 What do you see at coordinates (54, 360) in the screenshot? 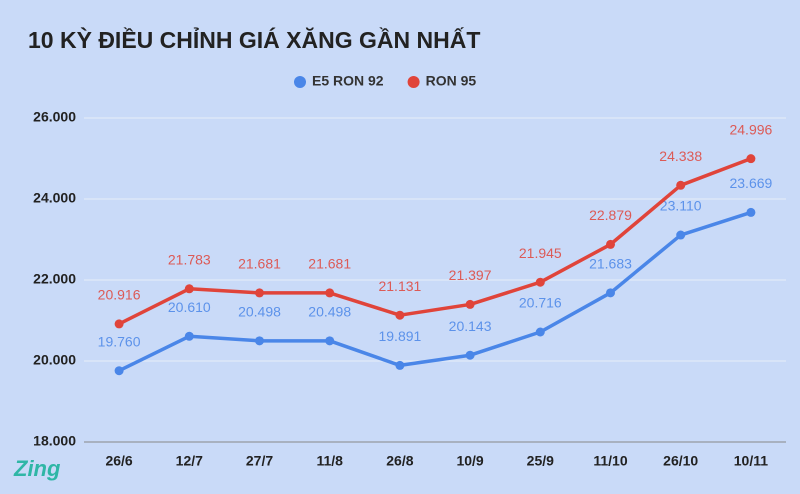
I see `y-tick-label: 20.000` at bounding box center [54, 360].